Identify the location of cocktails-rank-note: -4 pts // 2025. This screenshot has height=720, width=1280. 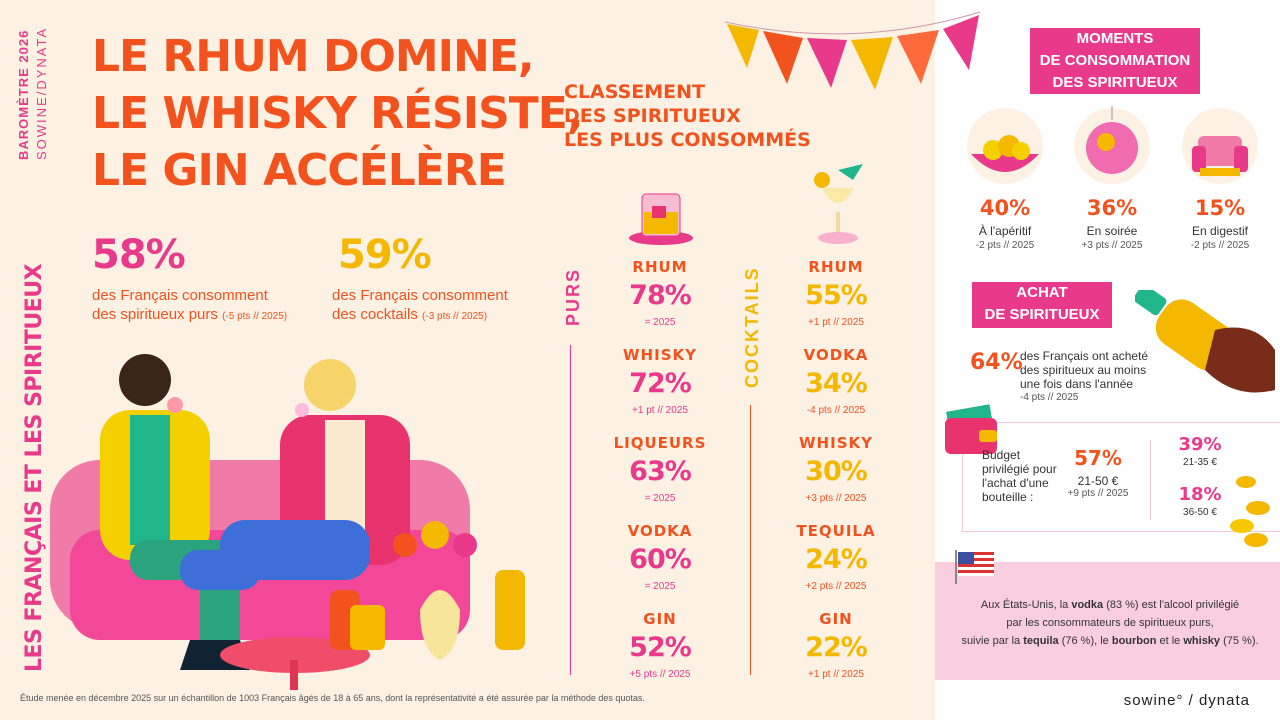
(836, 410).